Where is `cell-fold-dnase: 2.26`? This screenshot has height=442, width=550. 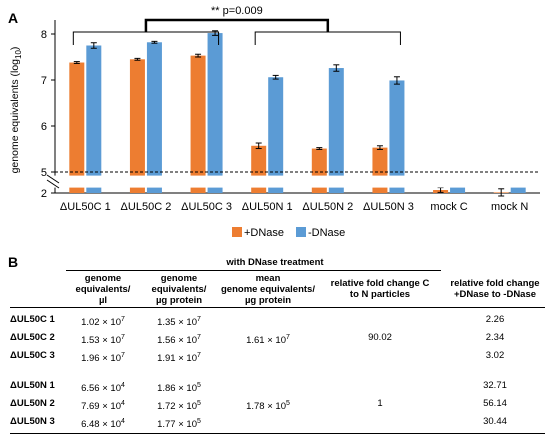 cell-fold-dnase: 2.26 is located at coordinates (495, 319).